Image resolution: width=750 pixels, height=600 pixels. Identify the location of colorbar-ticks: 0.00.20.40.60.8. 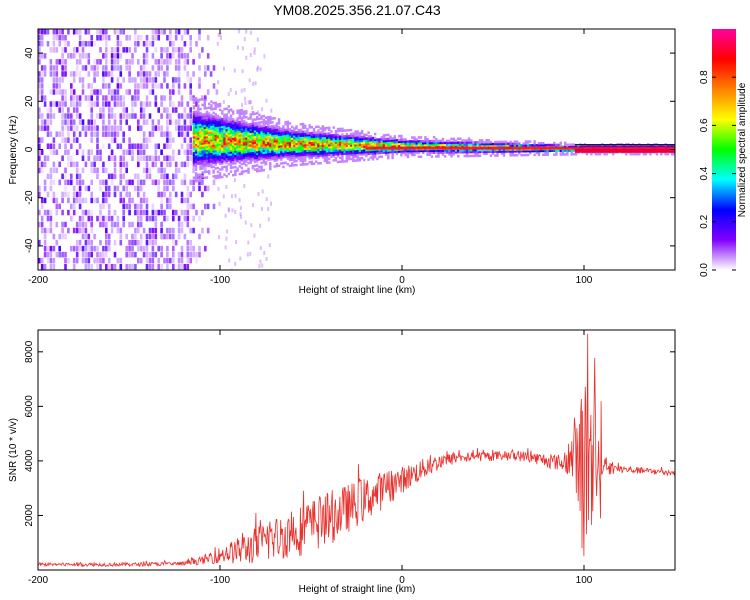
(717, 173).